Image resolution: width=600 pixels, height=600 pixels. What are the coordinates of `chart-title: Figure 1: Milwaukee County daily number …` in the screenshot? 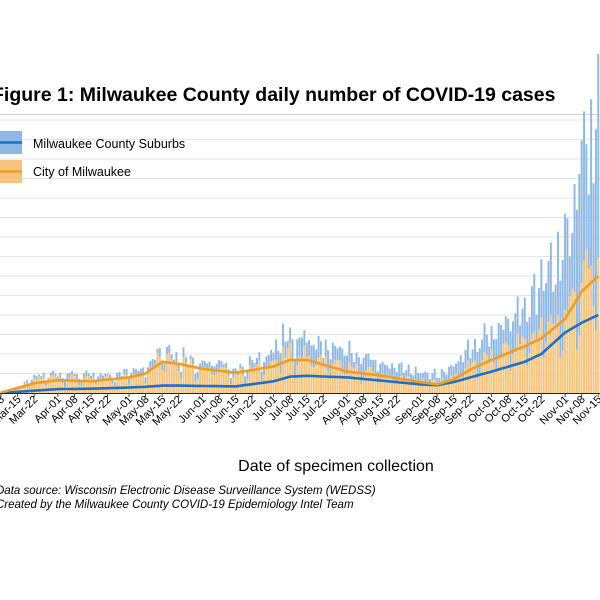 It's located at (278, 95).